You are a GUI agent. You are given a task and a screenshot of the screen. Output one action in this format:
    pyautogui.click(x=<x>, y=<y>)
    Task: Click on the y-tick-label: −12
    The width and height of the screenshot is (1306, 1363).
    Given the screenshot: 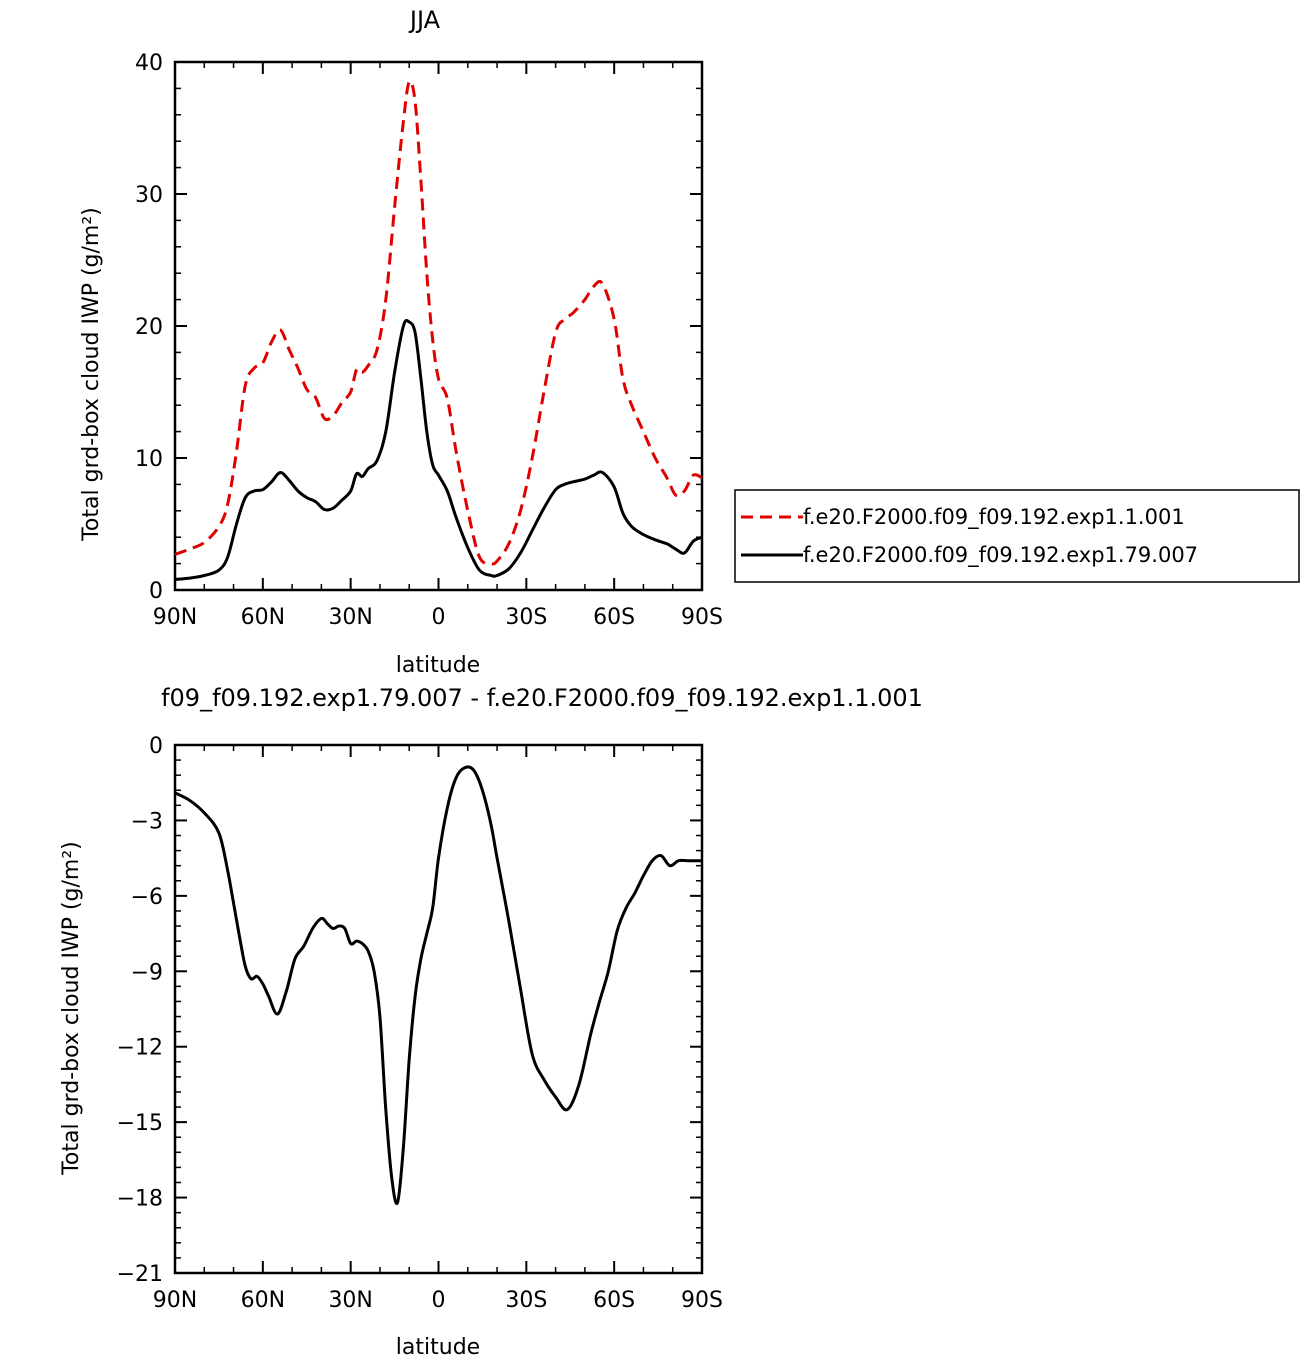 What is the action you would take?
    pyautogui.click(x=140, y=1048)
    